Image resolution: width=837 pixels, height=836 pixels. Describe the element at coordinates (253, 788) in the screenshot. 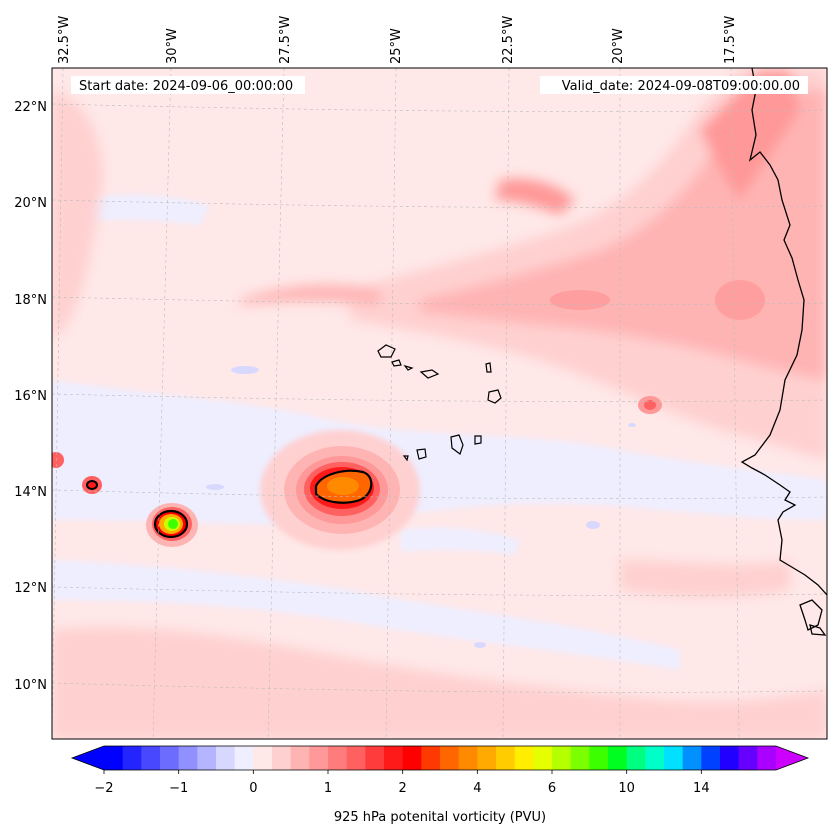

I see `colorbar-tick-label: 0` at that location.